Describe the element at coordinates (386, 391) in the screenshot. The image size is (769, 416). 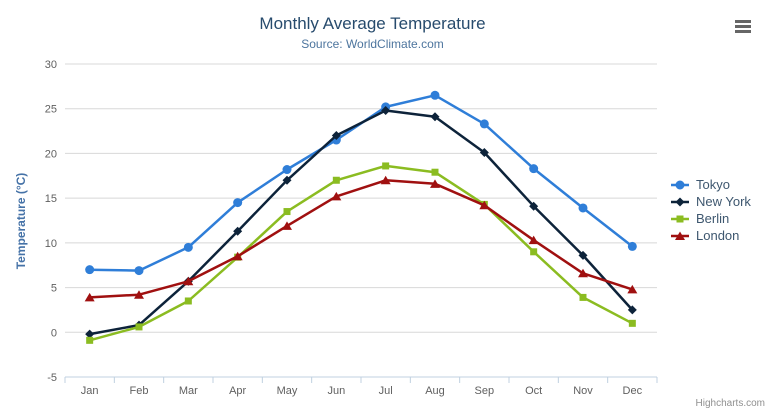
I see `x-tick-label: Jul` at that location.